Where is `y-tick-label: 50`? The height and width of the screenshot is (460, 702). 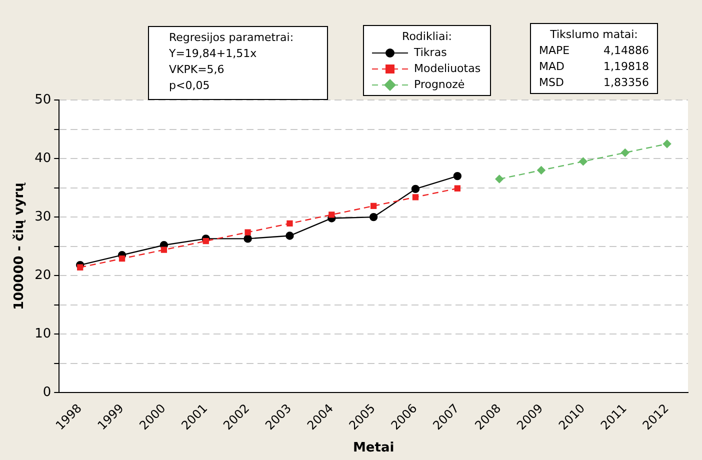
y-tick-label: 50 is located at coordinates (43, 100).